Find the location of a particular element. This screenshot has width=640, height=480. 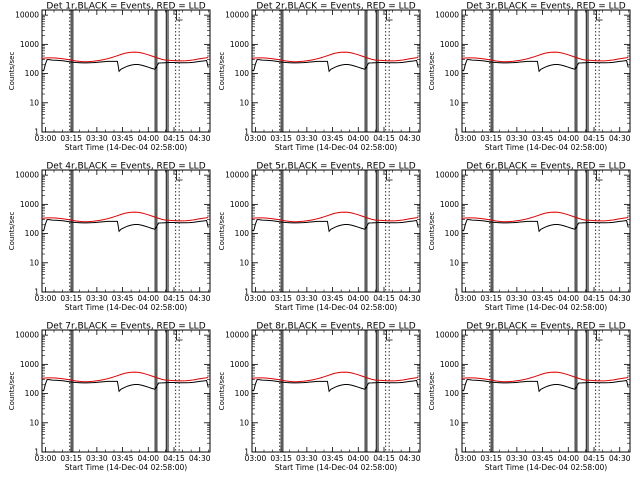

panel-title: Det 6r,BLACK = Events, RED = LLD is located at coordinates (545, 167).